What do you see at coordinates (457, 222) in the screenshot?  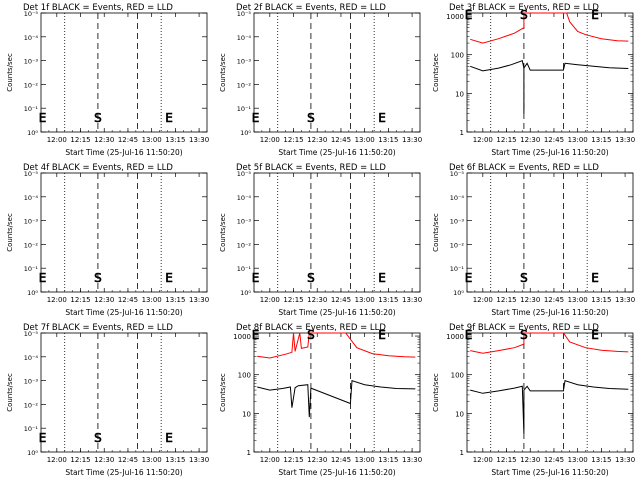 I see `y-tick-label: 10⁻³` at bounding box center [457, 222].